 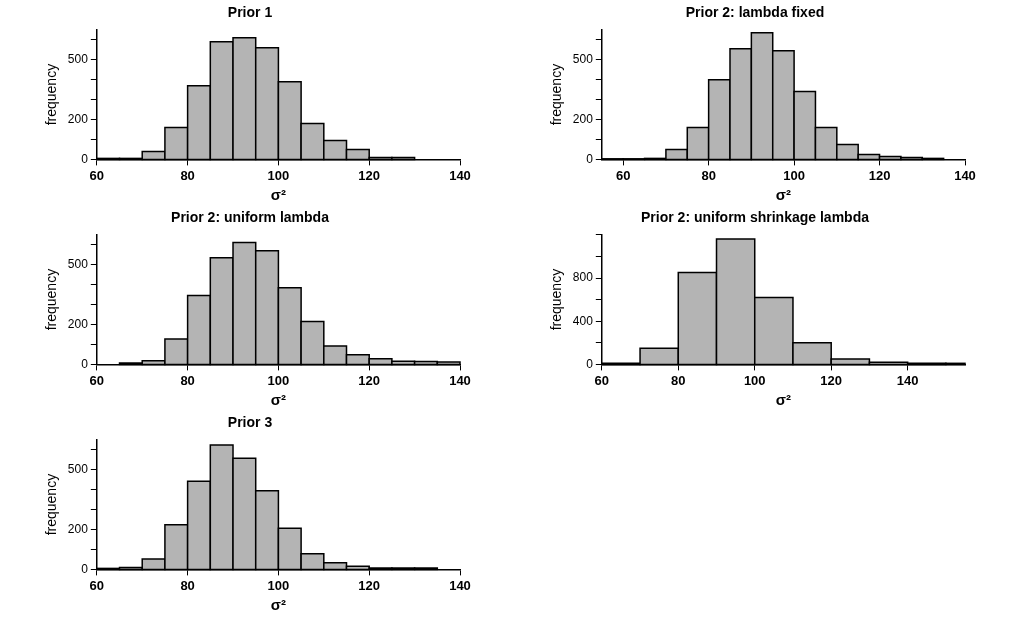 I want to click on y-tick-label: 400, so click(x=583, y=320).